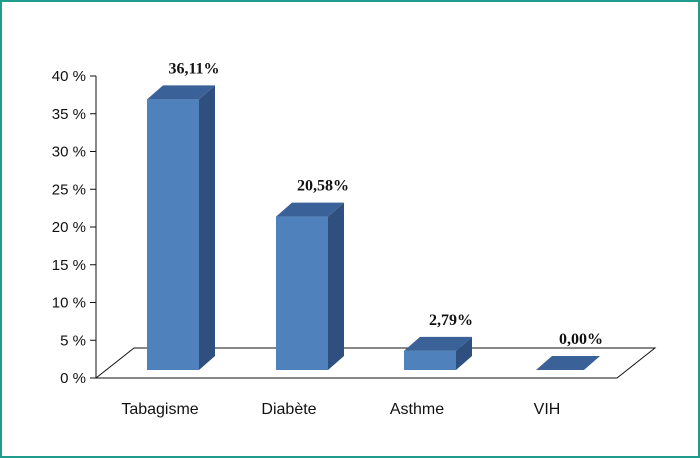  I want to click on data-label: 20,58%, so click(323, 186).